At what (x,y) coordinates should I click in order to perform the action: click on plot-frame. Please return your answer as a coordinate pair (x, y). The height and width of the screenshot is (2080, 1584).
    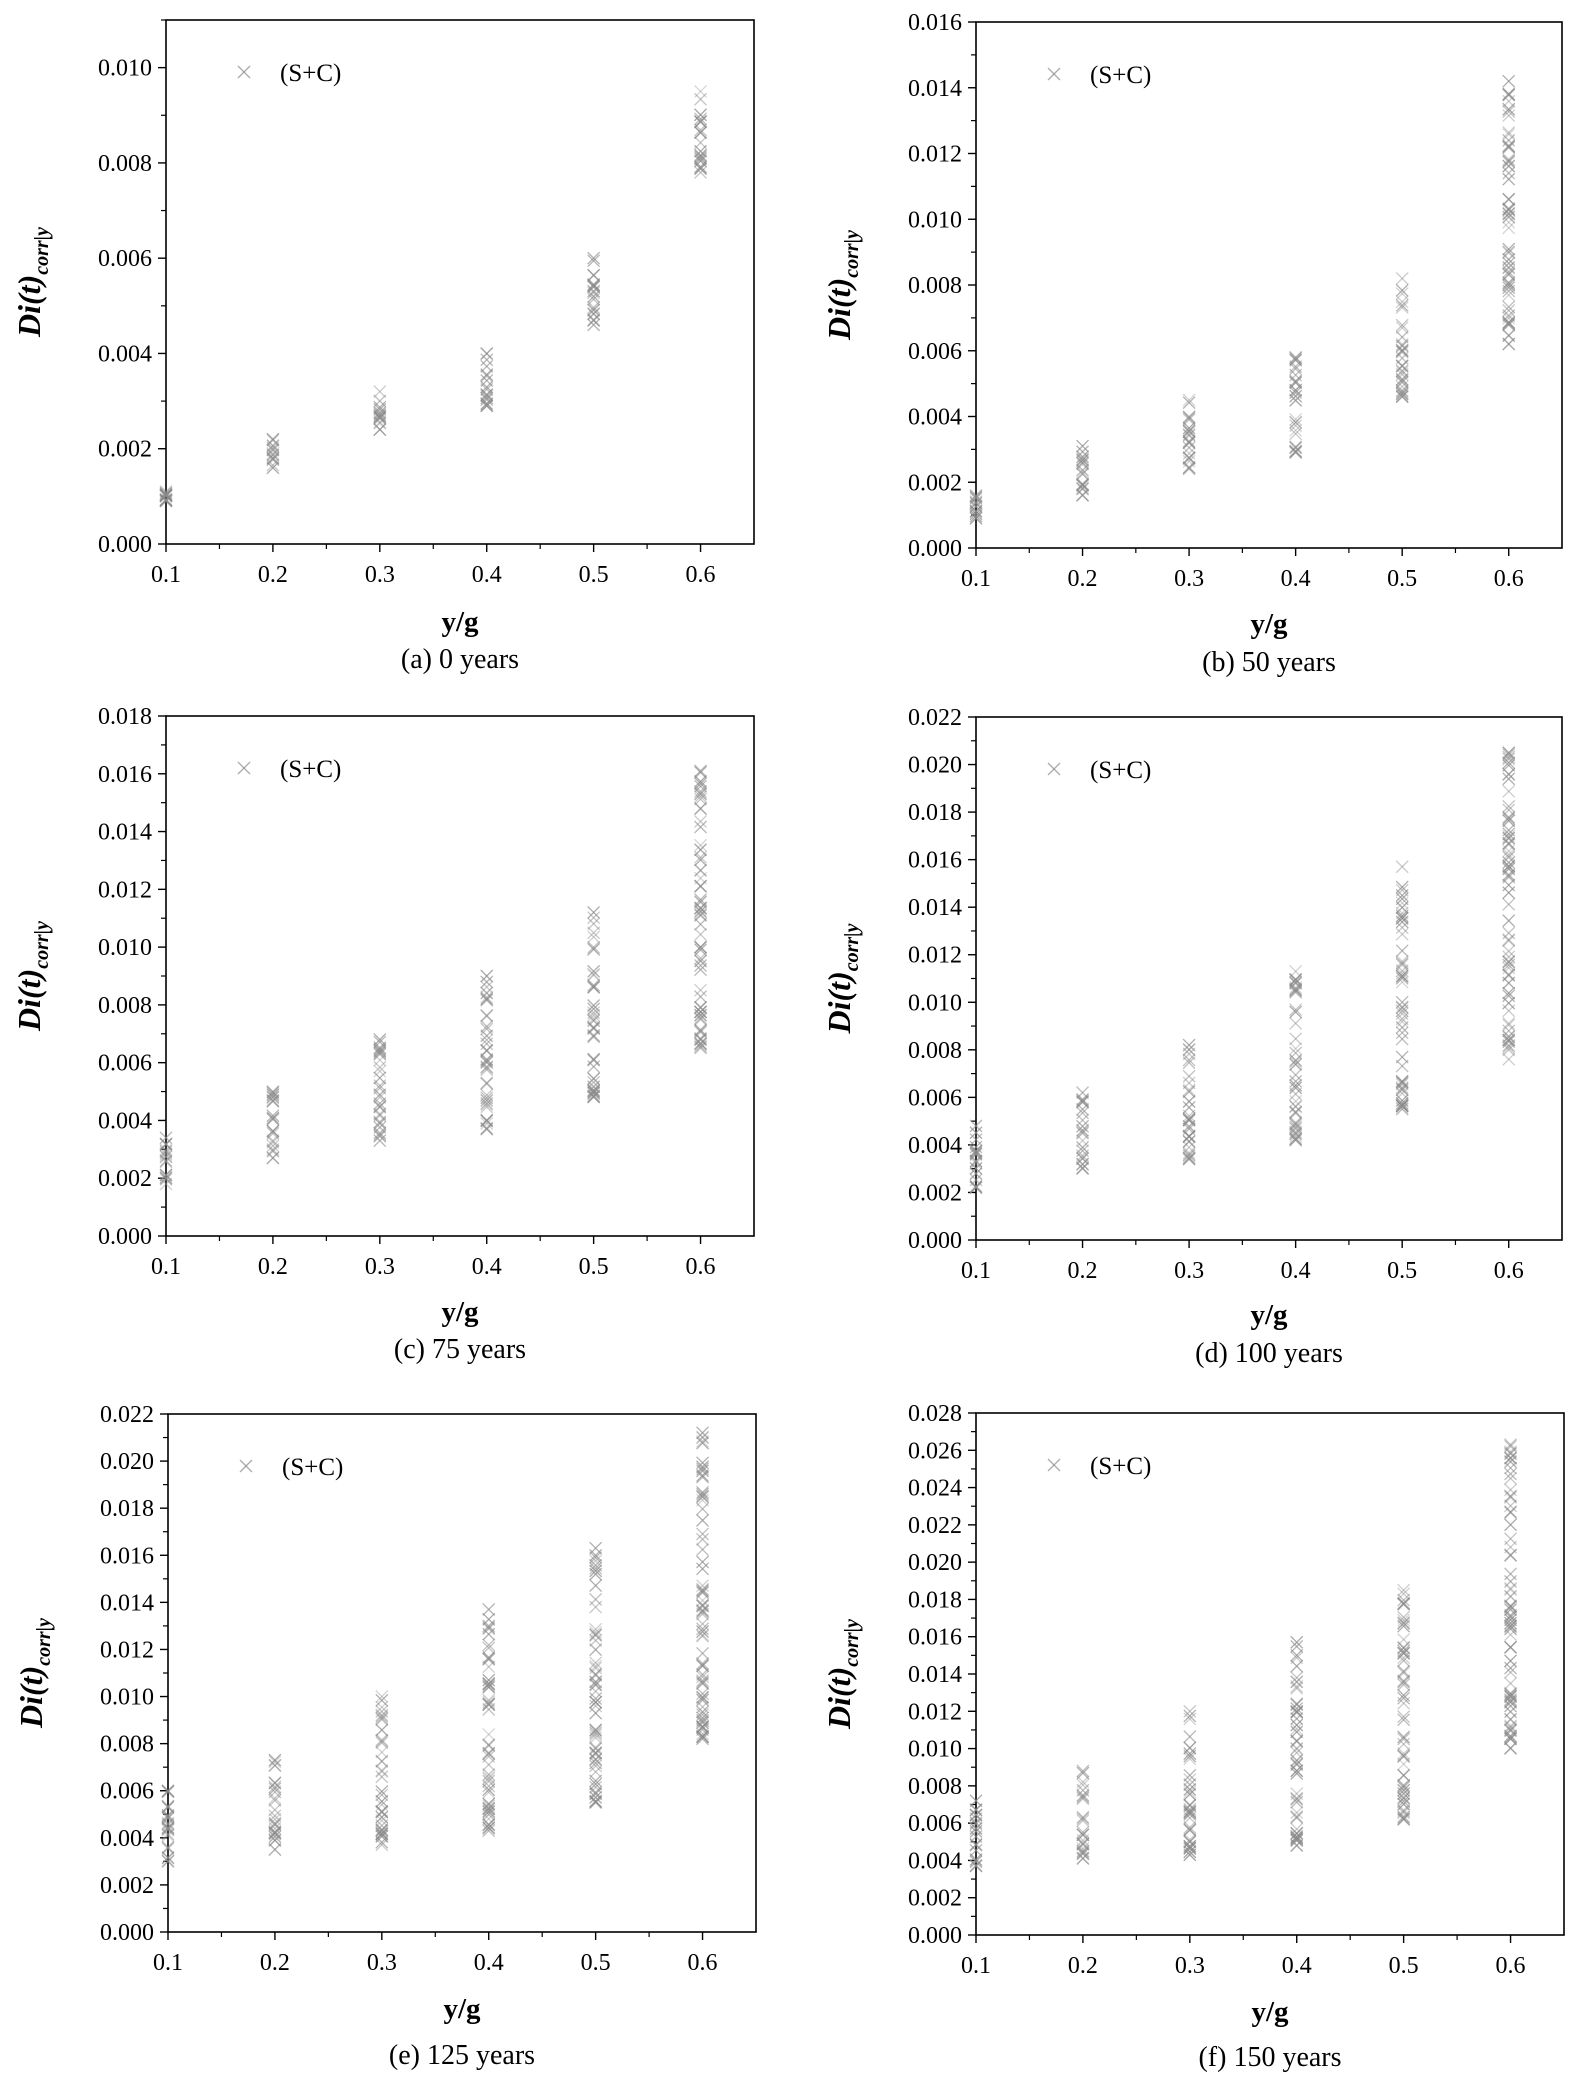
    Looking at the image, I should click on (1269, 285).